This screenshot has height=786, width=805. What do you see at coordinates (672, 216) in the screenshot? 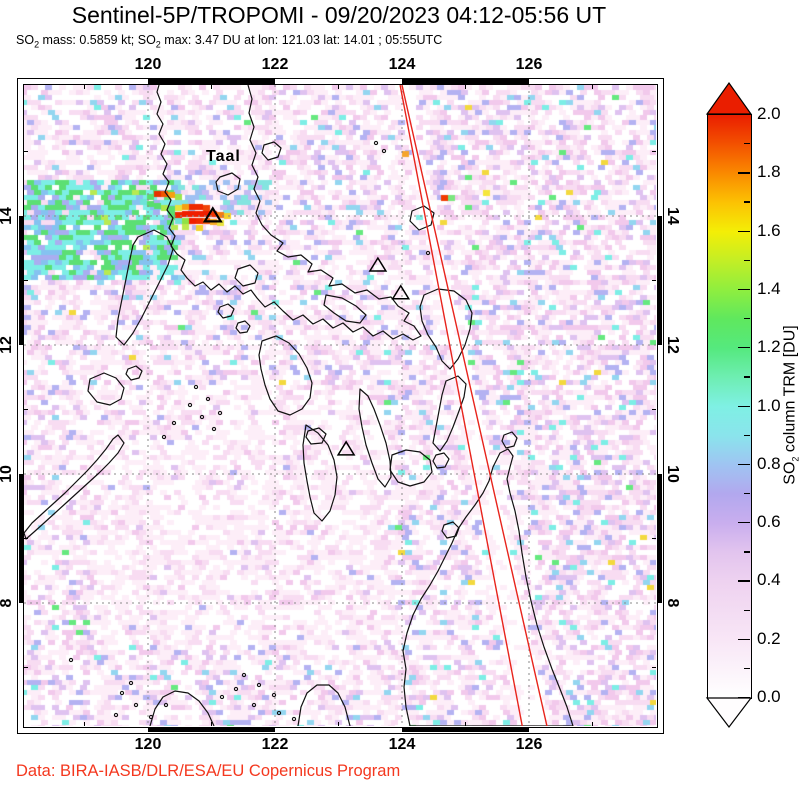
I see `lat-tick-label-right: 14` at bounding box center [672, 216].